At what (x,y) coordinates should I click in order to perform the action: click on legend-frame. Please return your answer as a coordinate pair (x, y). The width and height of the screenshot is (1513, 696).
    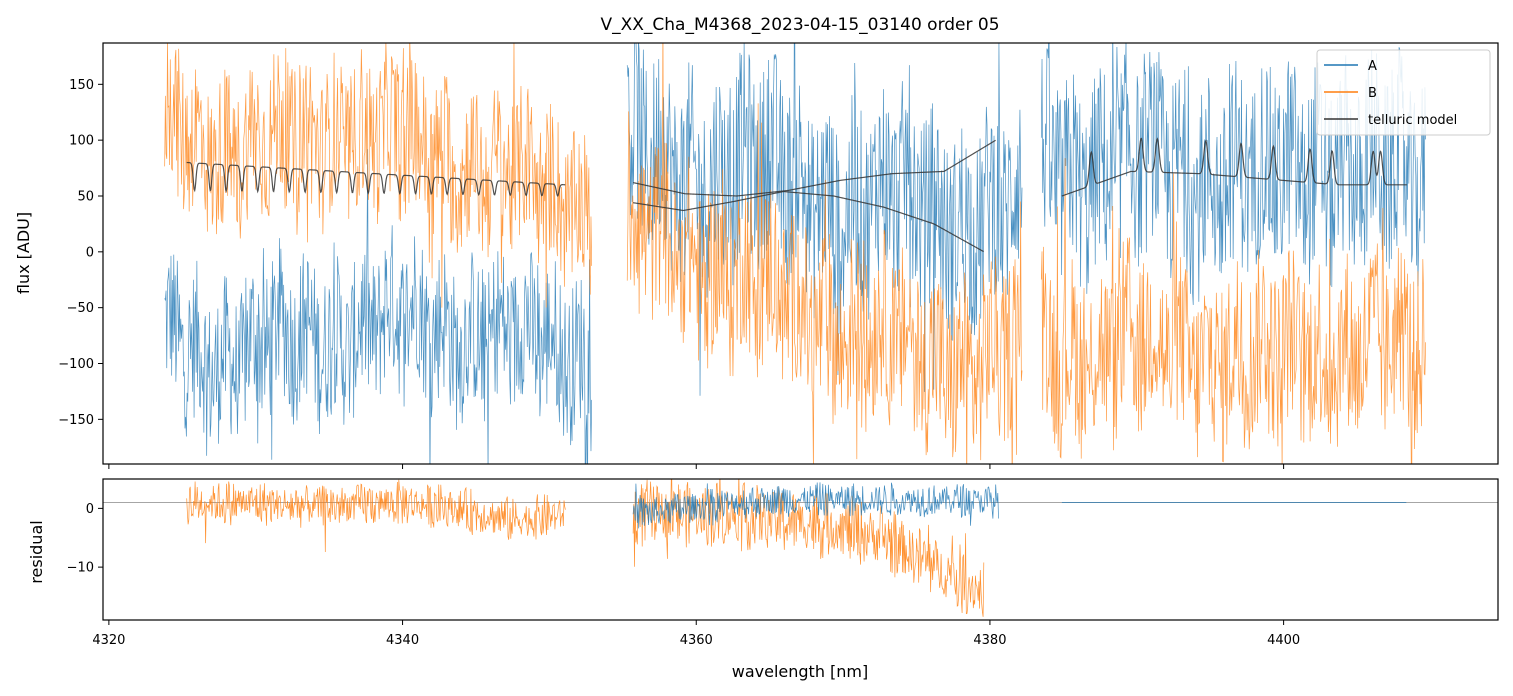
    Looking at the image, I should click on (1403, 92).